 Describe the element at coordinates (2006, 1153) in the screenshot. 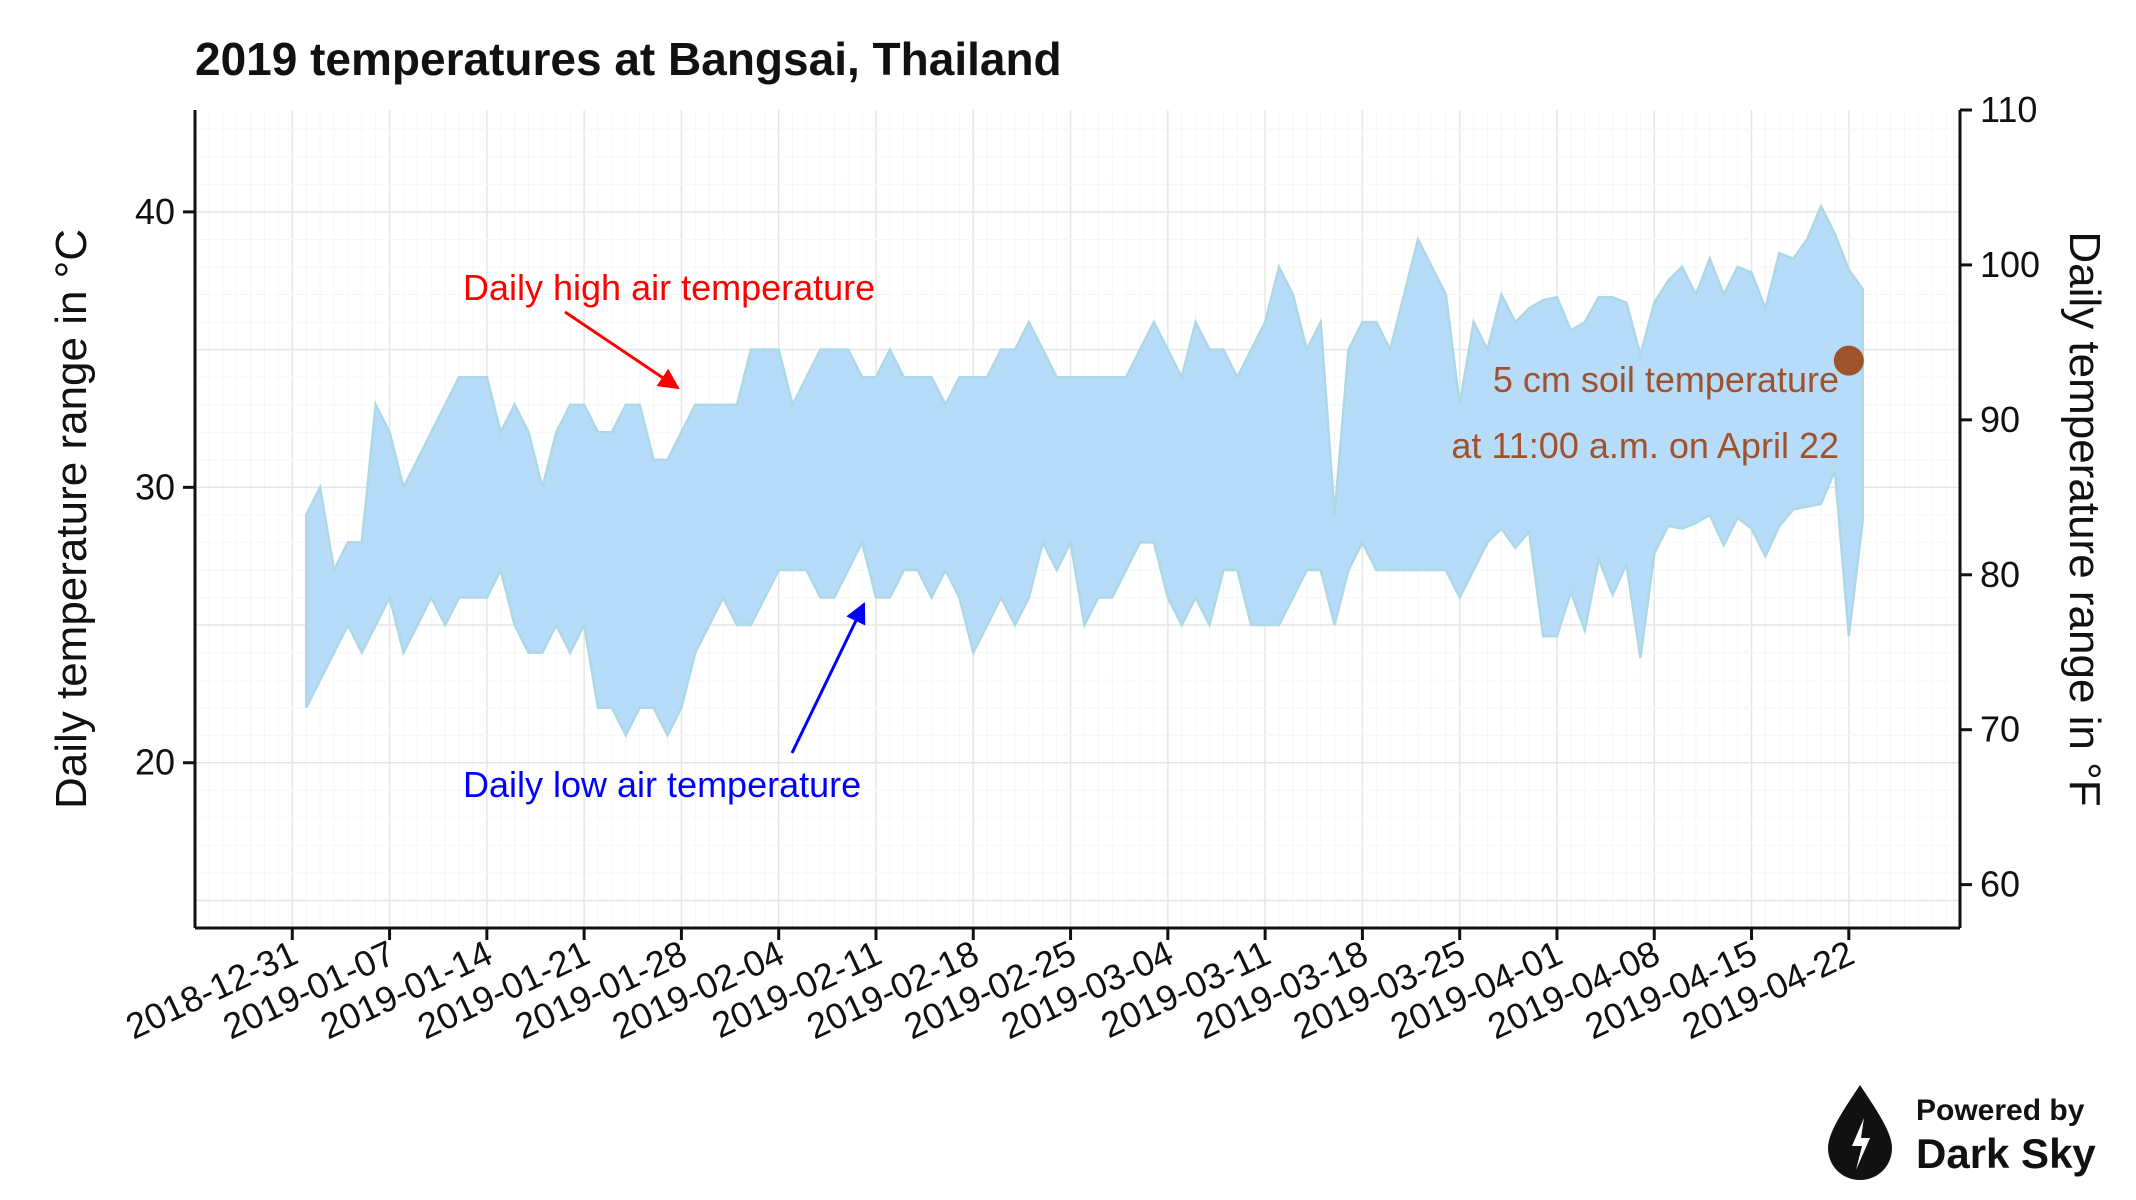

I see `dark-sky-text: Dark Sky` at that location.